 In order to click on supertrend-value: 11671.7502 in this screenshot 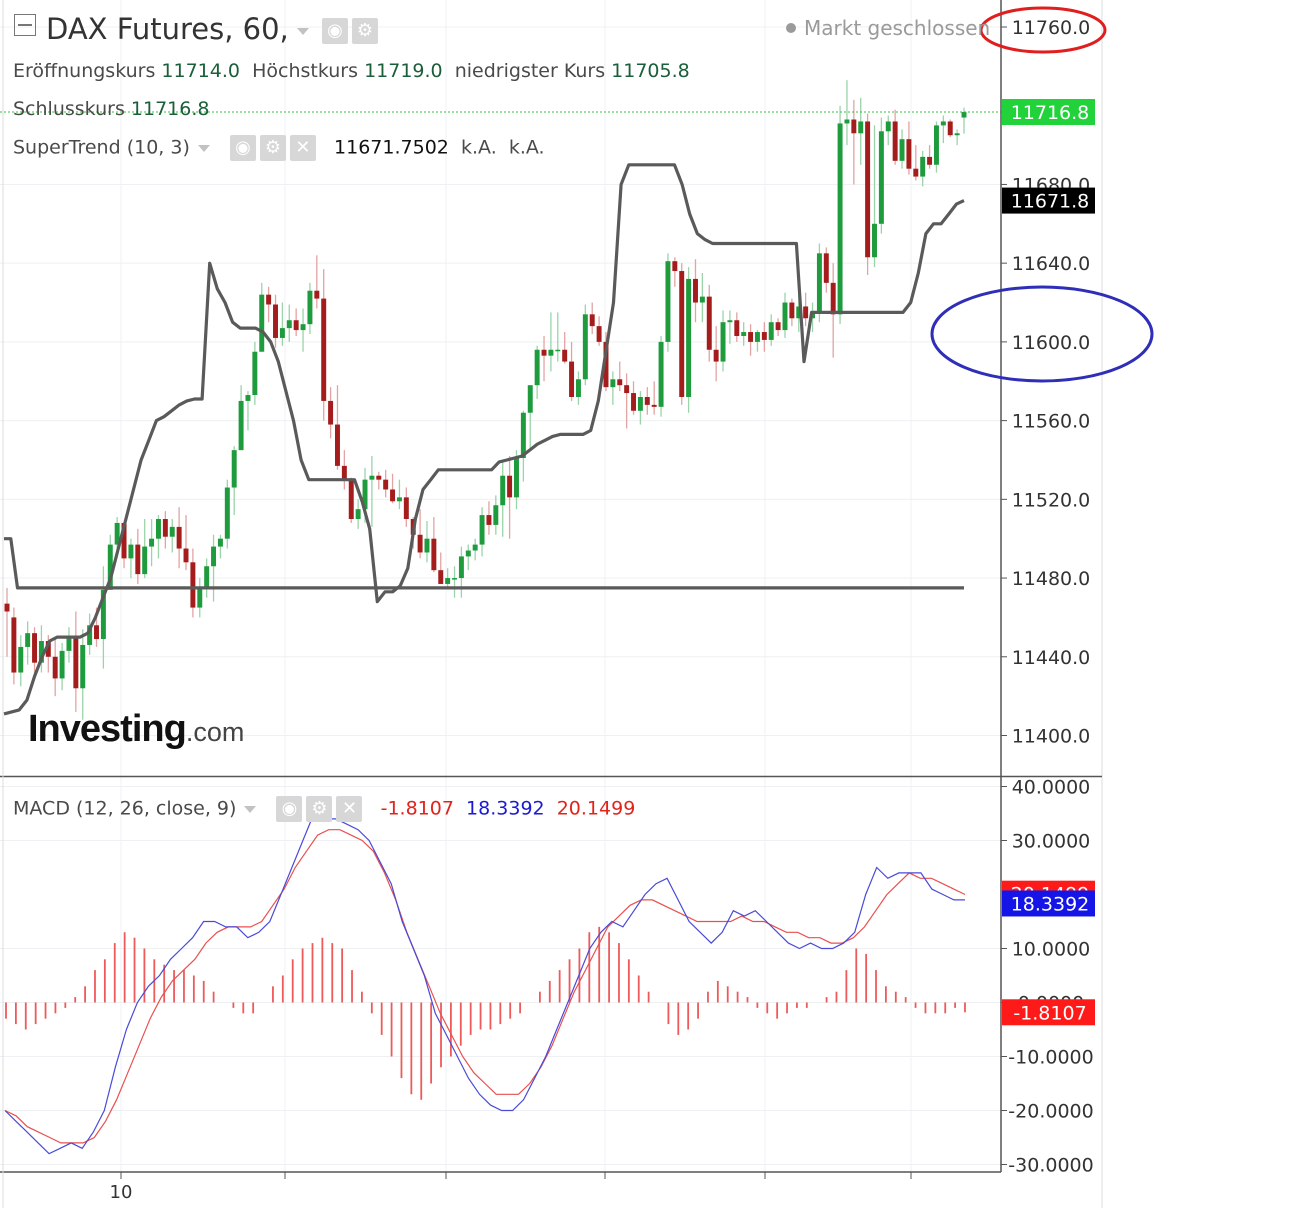, I will do `click(391, 147)`.